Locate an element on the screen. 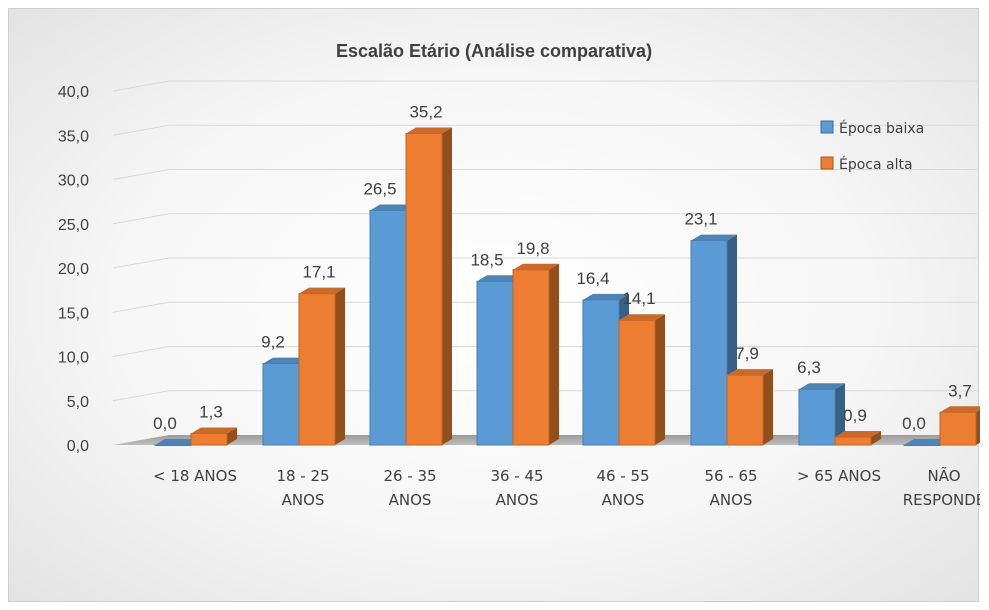  y-tick-label: 20,0 is located at coordinates (73, 269).